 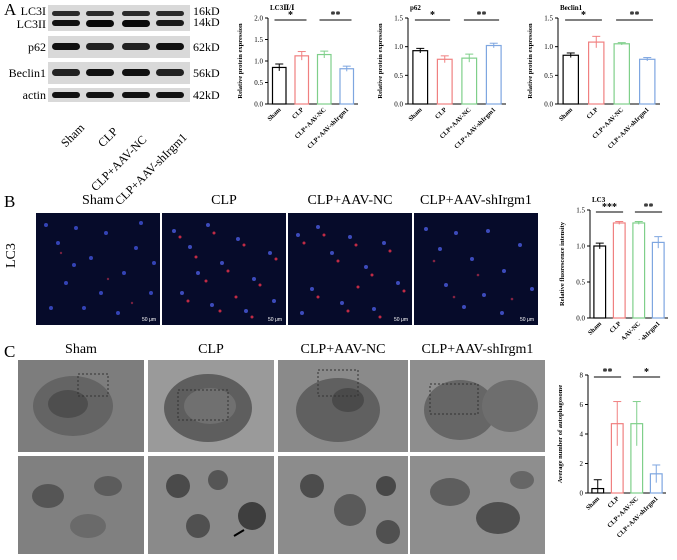 I want to click on em-clp-overview, so click(x=211, y=406).